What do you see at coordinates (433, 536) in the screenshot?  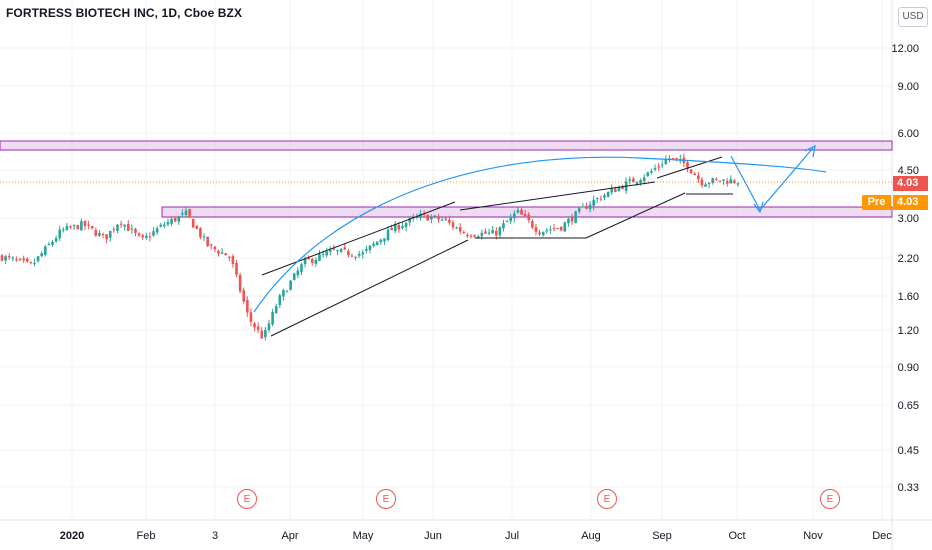 I see `x-tick-label: Jun` at bounding box center [433, 536].